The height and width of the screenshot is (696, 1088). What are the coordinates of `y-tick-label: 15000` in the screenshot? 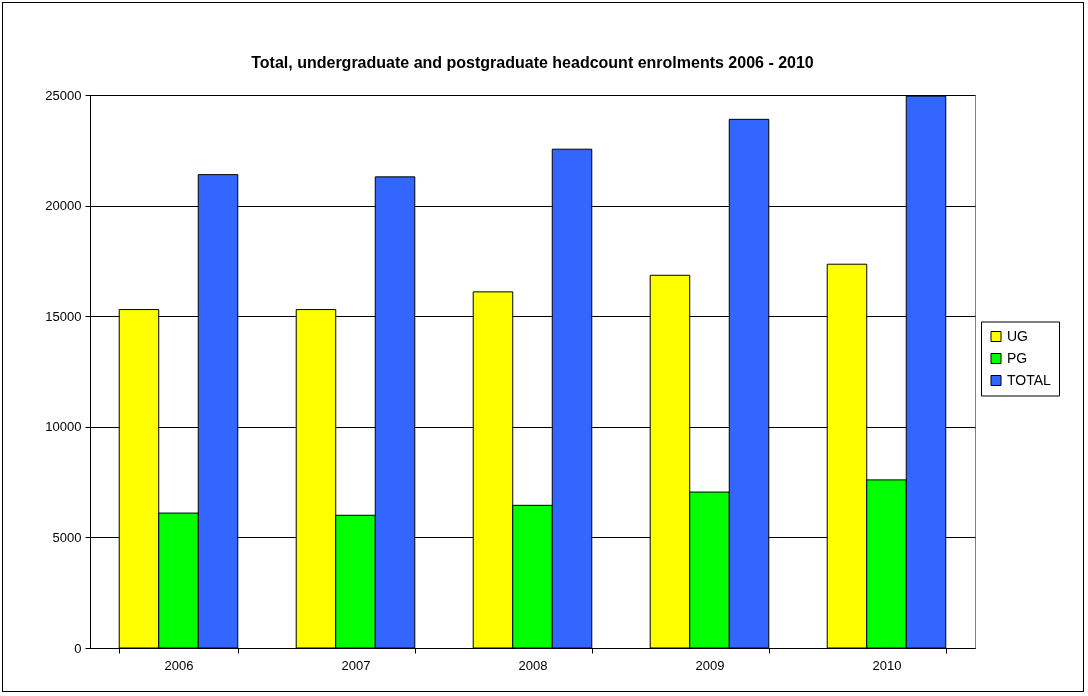 It's located at (63, 316).